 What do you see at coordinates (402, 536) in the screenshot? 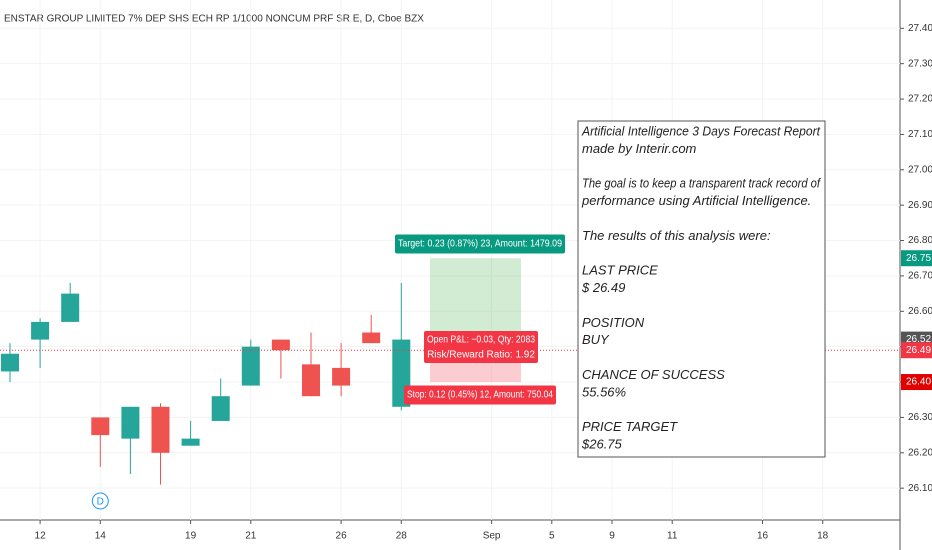
I see `x-tick-label: 28` at bounding box center [402, 536].